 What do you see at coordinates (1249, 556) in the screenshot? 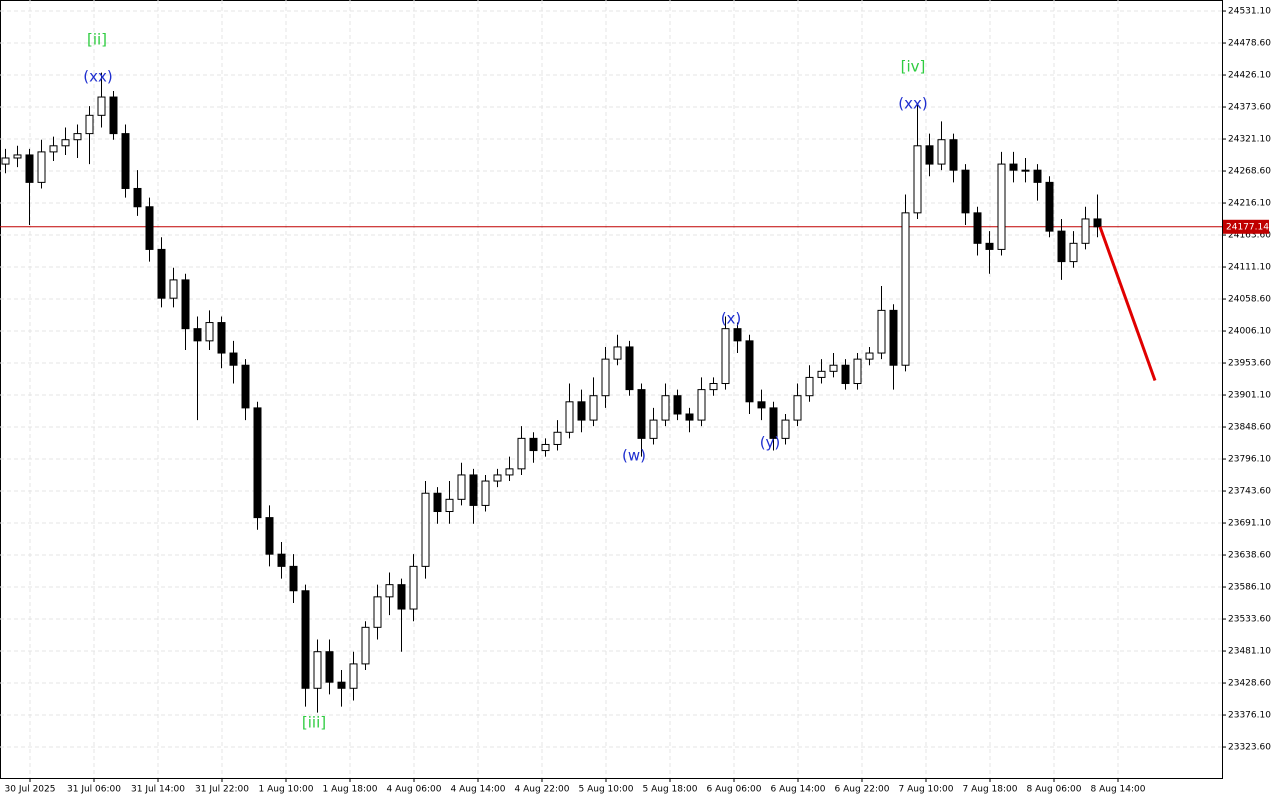
I see `y-tick-label: 23638.60` at bounding box center [1249, 556].